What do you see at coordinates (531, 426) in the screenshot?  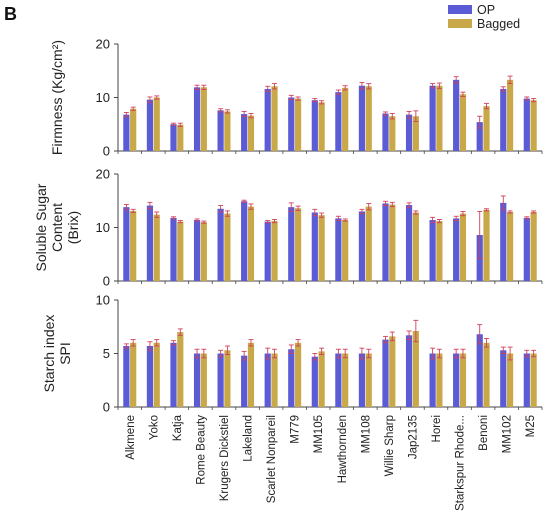 I see `category-label: M25` at bounding box center [531, 426].